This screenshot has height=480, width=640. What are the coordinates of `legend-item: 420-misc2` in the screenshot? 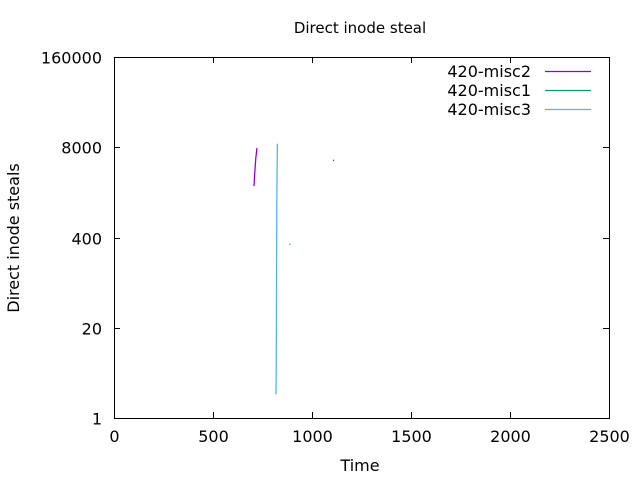 It's located at (519, 71).